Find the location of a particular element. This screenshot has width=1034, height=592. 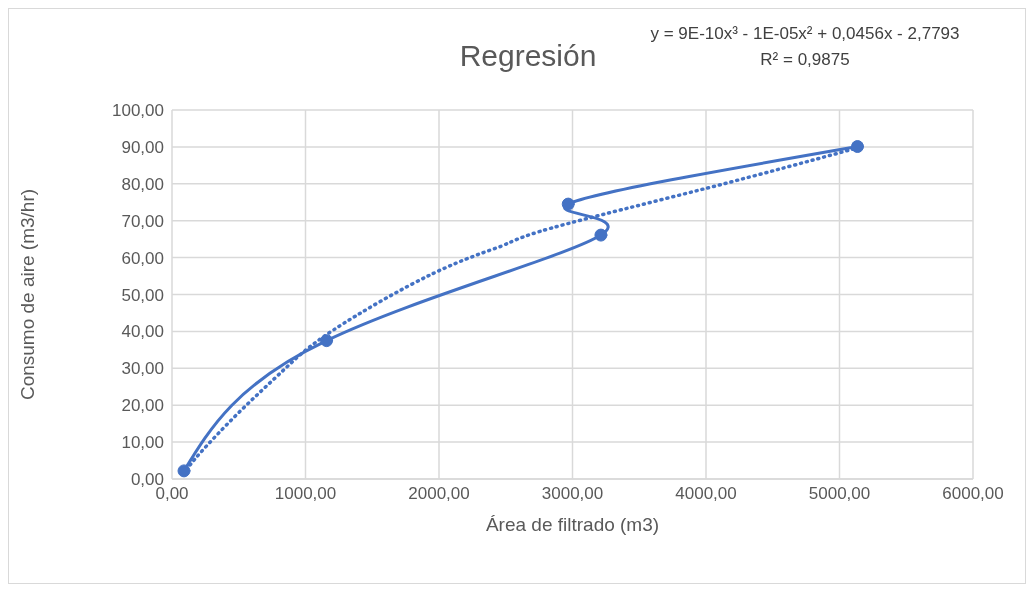

x-tick-label: 1000,00 is located at coordinates (305, 494).